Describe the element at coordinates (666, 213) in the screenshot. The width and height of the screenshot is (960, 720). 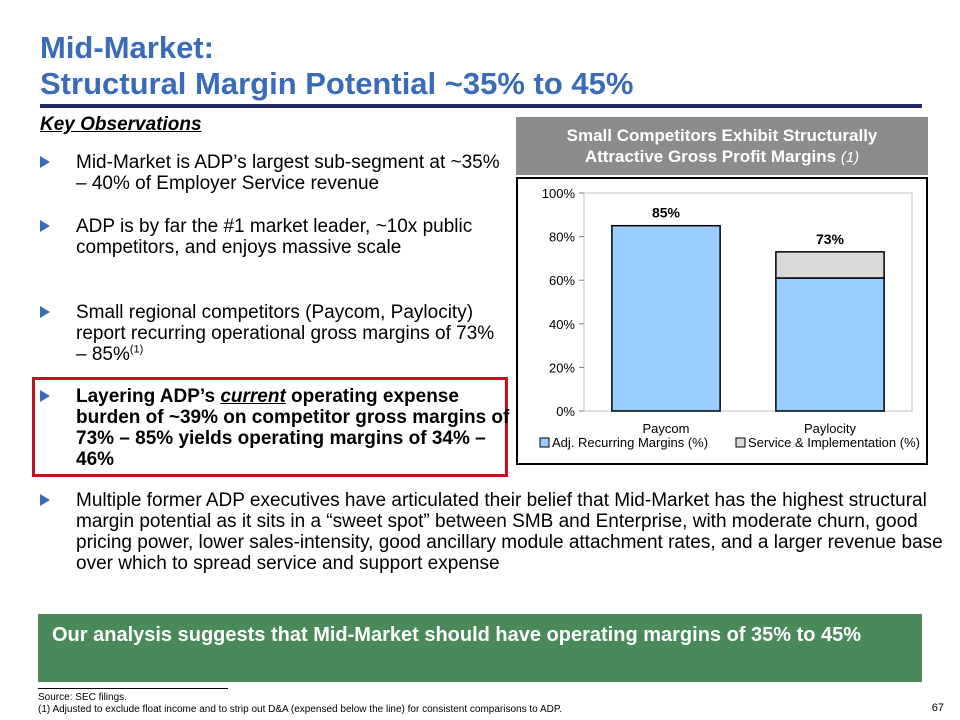
I see `data-label: 85%` at that location.